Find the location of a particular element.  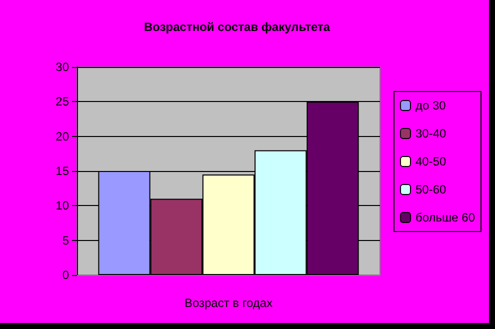

y-tick-label: 0 is located at coordinates (66, 275).